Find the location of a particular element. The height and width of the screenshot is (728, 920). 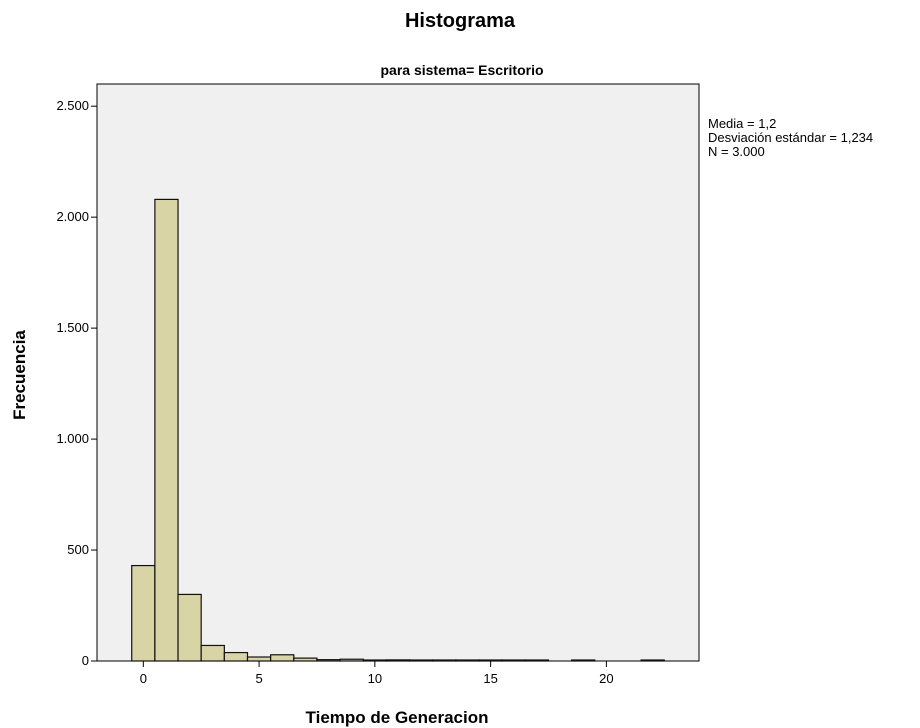

chart-subtitle: para sistema= Escritorio is located at coordinates (461, 70).